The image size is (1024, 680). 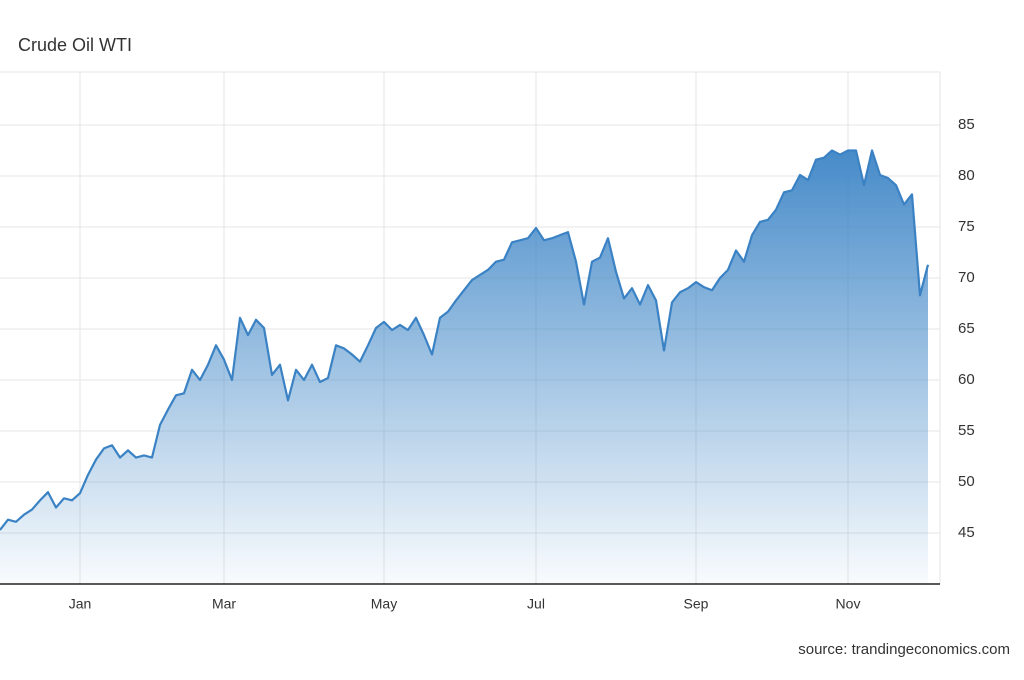 I want to click on y-tick-label: 75, so click(x=966, y=226).